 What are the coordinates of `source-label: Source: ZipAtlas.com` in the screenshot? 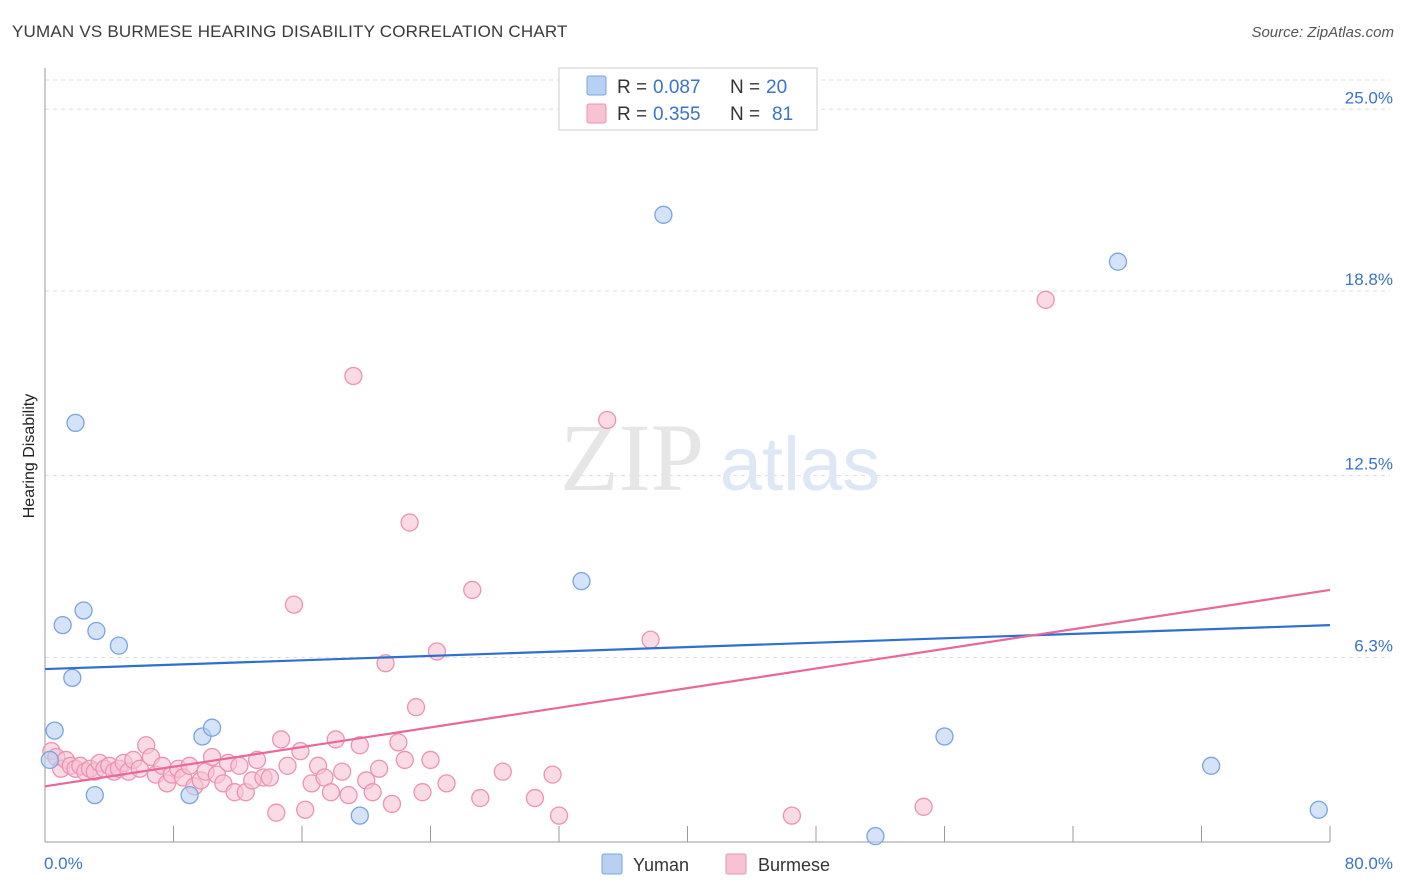 It's located at (1322, 32).